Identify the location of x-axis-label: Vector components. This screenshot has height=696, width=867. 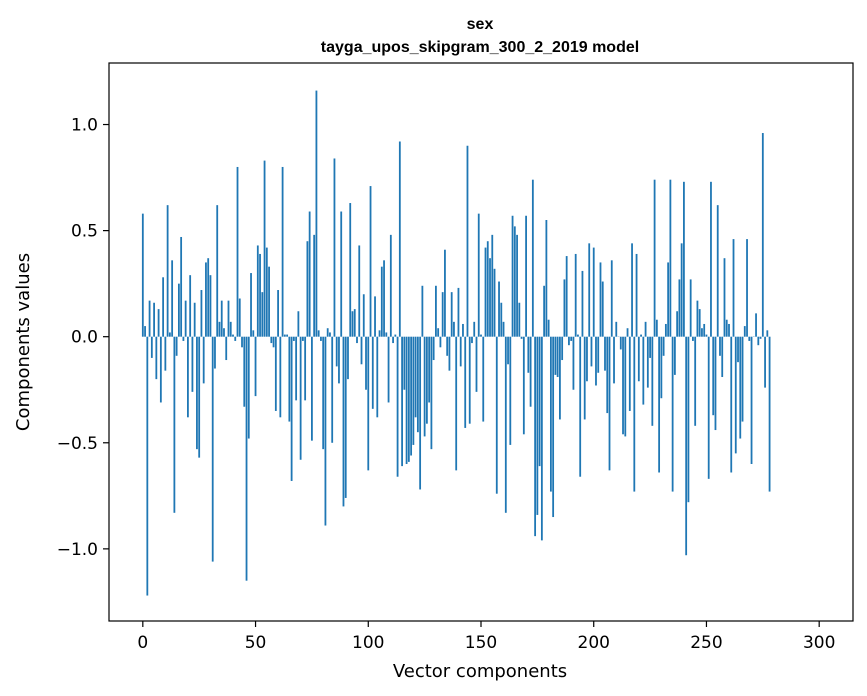
(480, 671).